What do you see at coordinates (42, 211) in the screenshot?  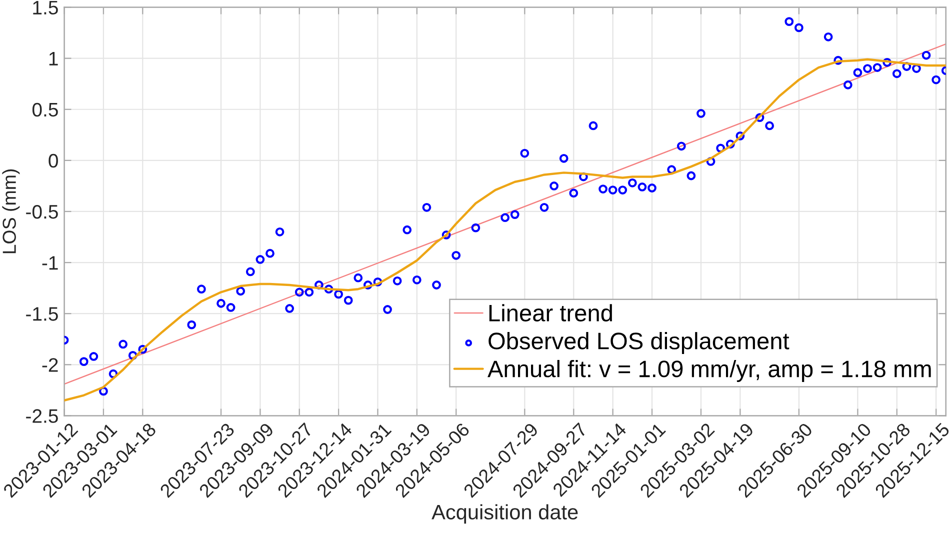 I see `y-tick-label: -0.5` at bounding box center [42, 211].